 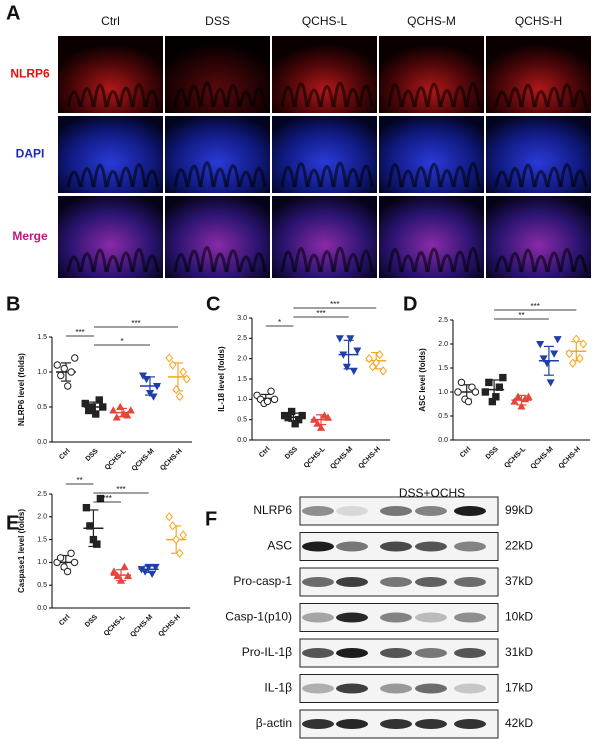 What do you see at coordinates (267, 652) in the screenshot?
I see `protein-label: Pro-IL-1β` at bounding box center [267, 652].